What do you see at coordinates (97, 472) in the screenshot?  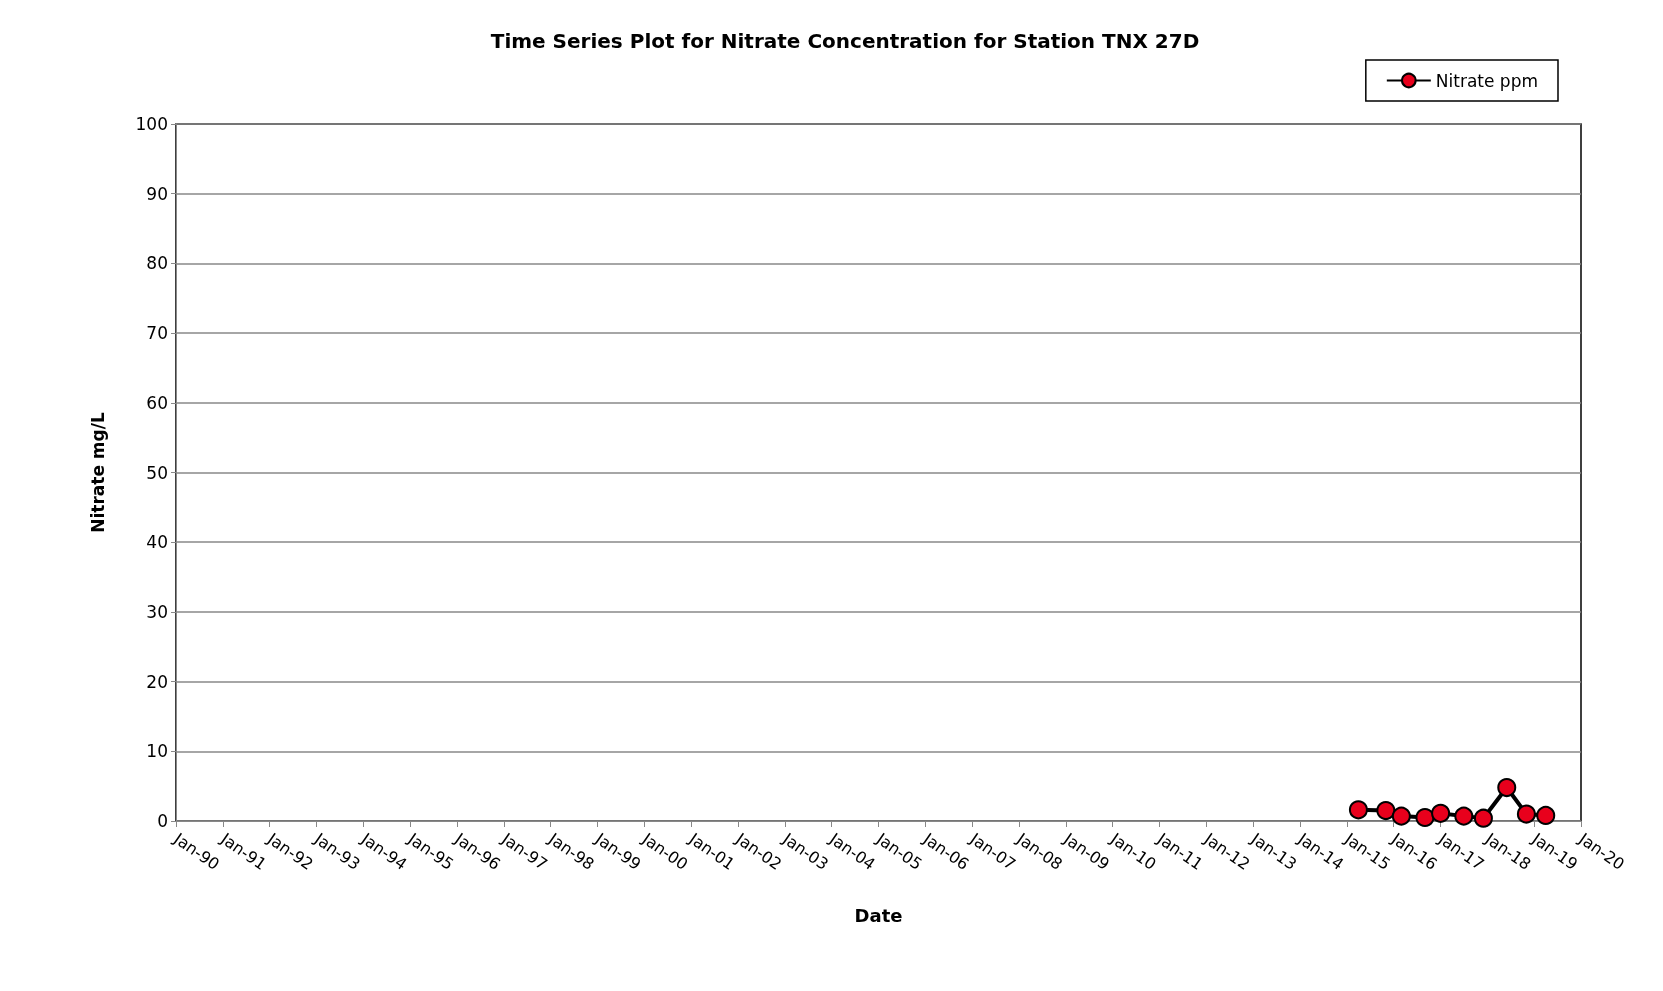 I see `y-axis-title: Nitrate mg/L` at bounding box center [97, 472].